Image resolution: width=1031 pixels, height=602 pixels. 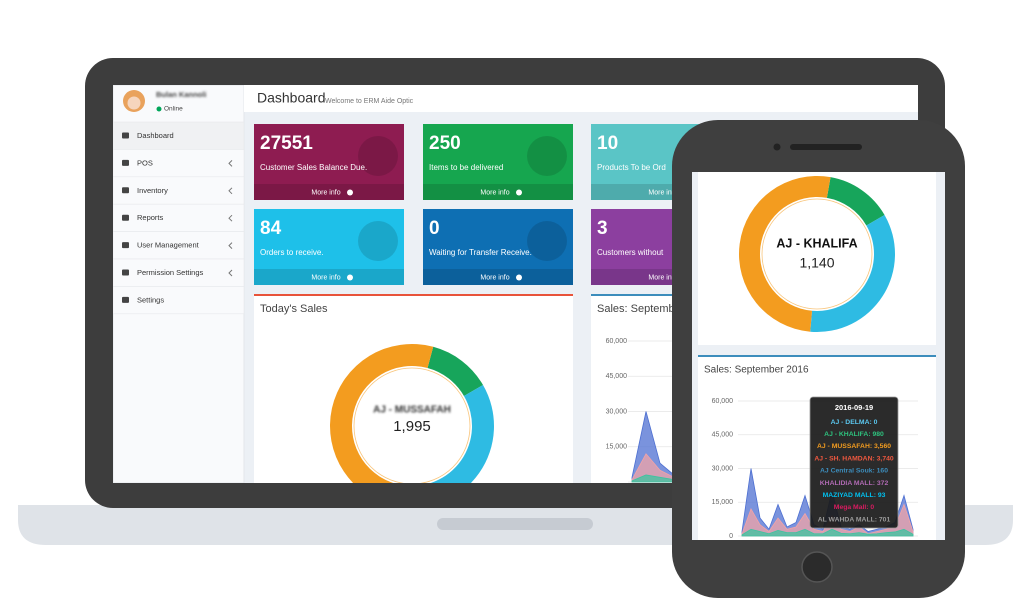 What do you see at coordinates (168, 245) in the screenshot?
I see `menu-label: User Management` at bounding box center [168, 245].